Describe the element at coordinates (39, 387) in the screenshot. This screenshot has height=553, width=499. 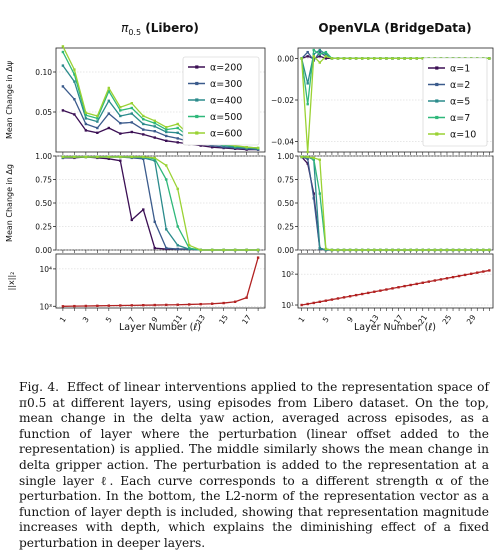
I see `caption-label: Fig. 4.` at that location.